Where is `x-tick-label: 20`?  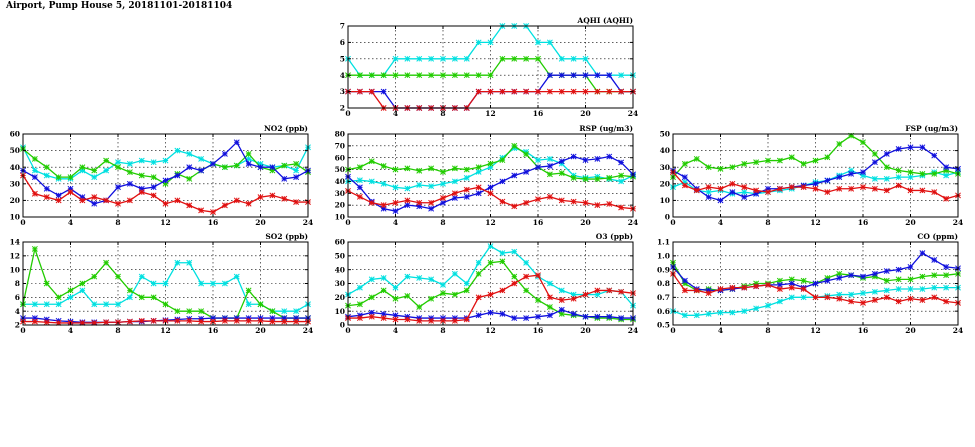
x-tick-label: 20 is located at coordinates (585, 330).